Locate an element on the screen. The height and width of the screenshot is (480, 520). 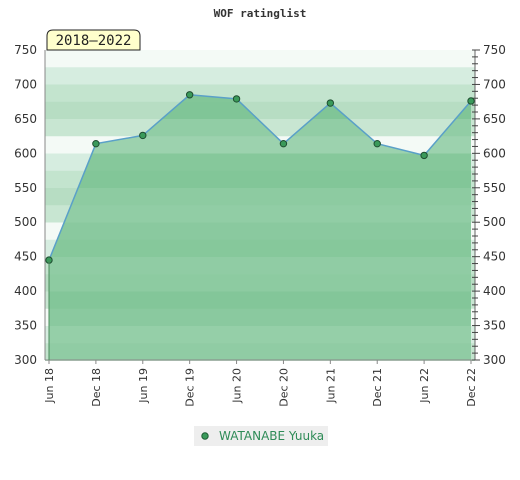
y-tick-label-right: 400 is located at coordinates (494, 291).